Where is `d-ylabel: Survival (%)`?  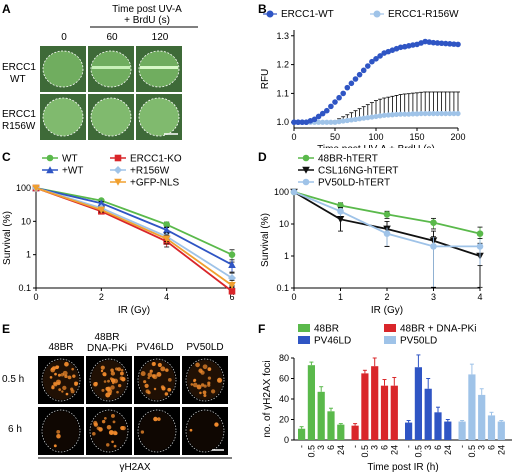 d-ylabel: Survival (%) is located at coordinates (265, 240).